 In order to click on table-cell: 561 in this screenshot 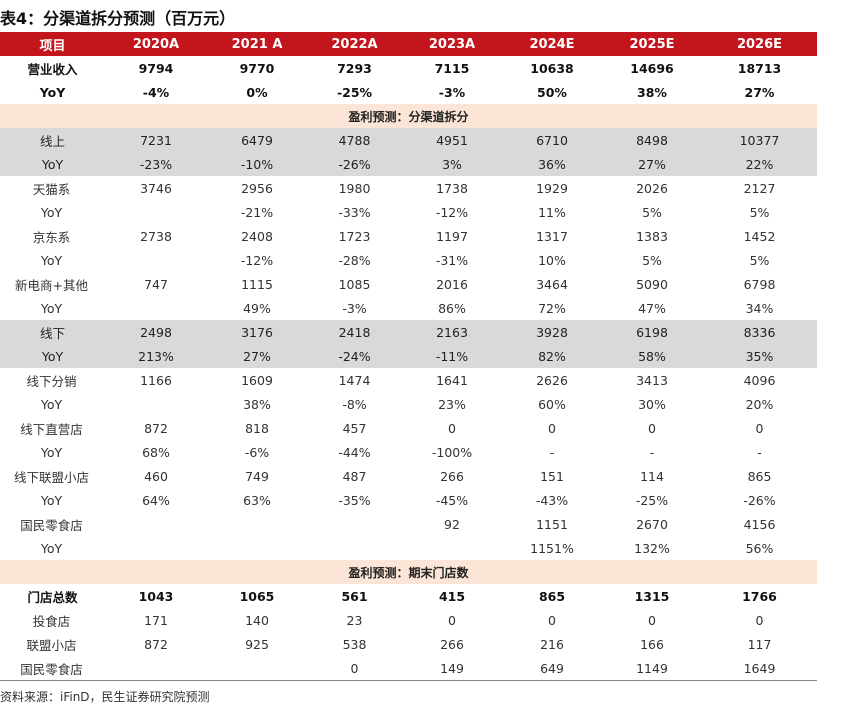, I will do `click(354, 596)`.